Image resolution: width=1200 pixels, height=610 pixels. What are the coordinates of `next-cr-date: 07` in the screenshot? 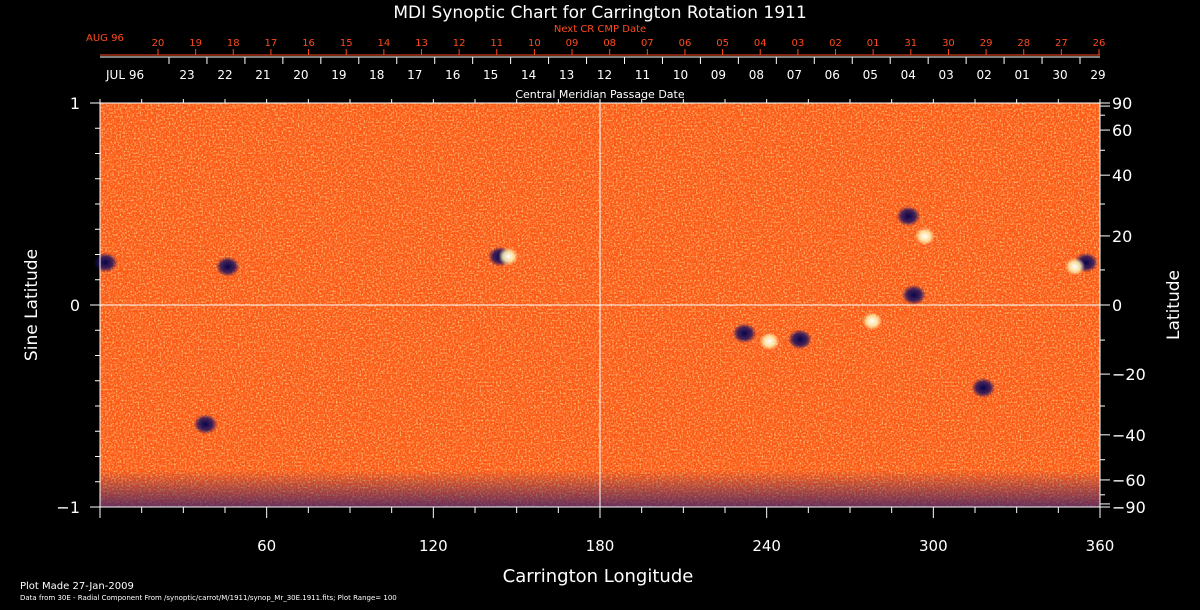 It's located at (647, 43).